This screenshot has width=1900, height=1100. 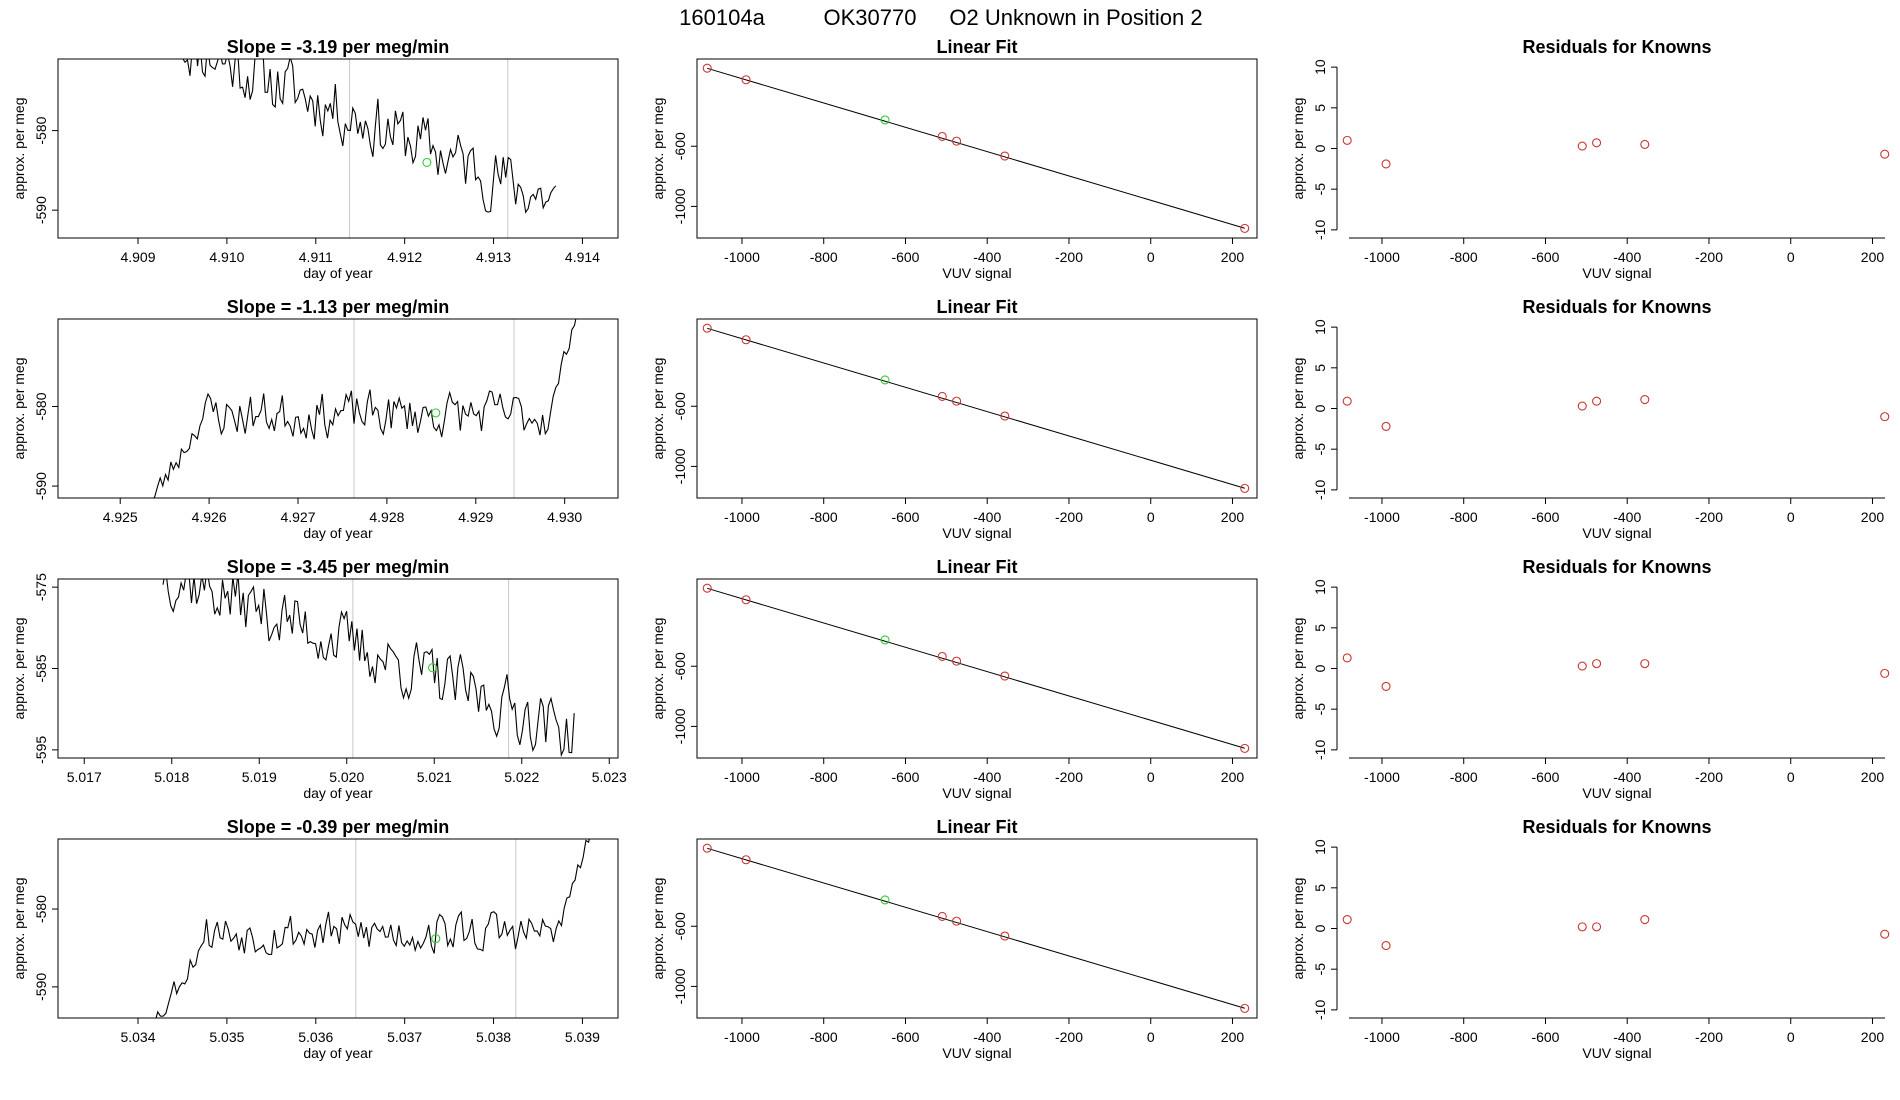 I want to click on x-tick-label: 4.910, so click(x=226, y=257).